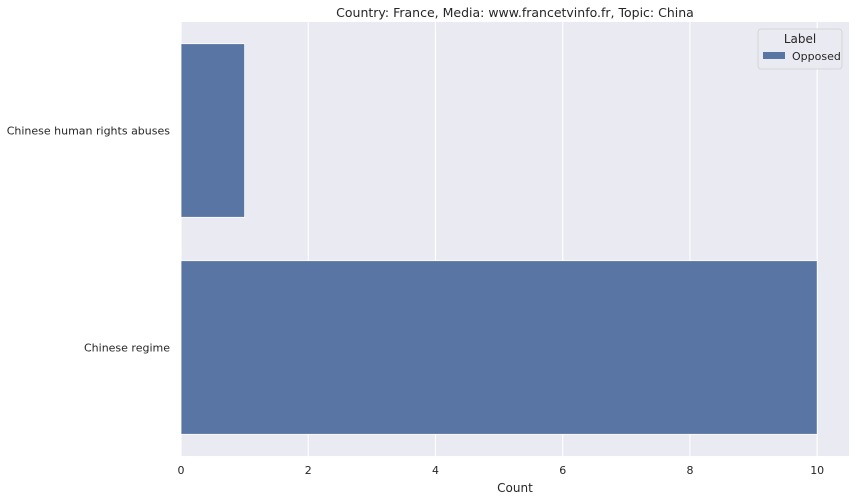 Image resolution: width=857 pixels, height=501 pixels. I want to click on x-tick-label: 2, so click(308, 470).